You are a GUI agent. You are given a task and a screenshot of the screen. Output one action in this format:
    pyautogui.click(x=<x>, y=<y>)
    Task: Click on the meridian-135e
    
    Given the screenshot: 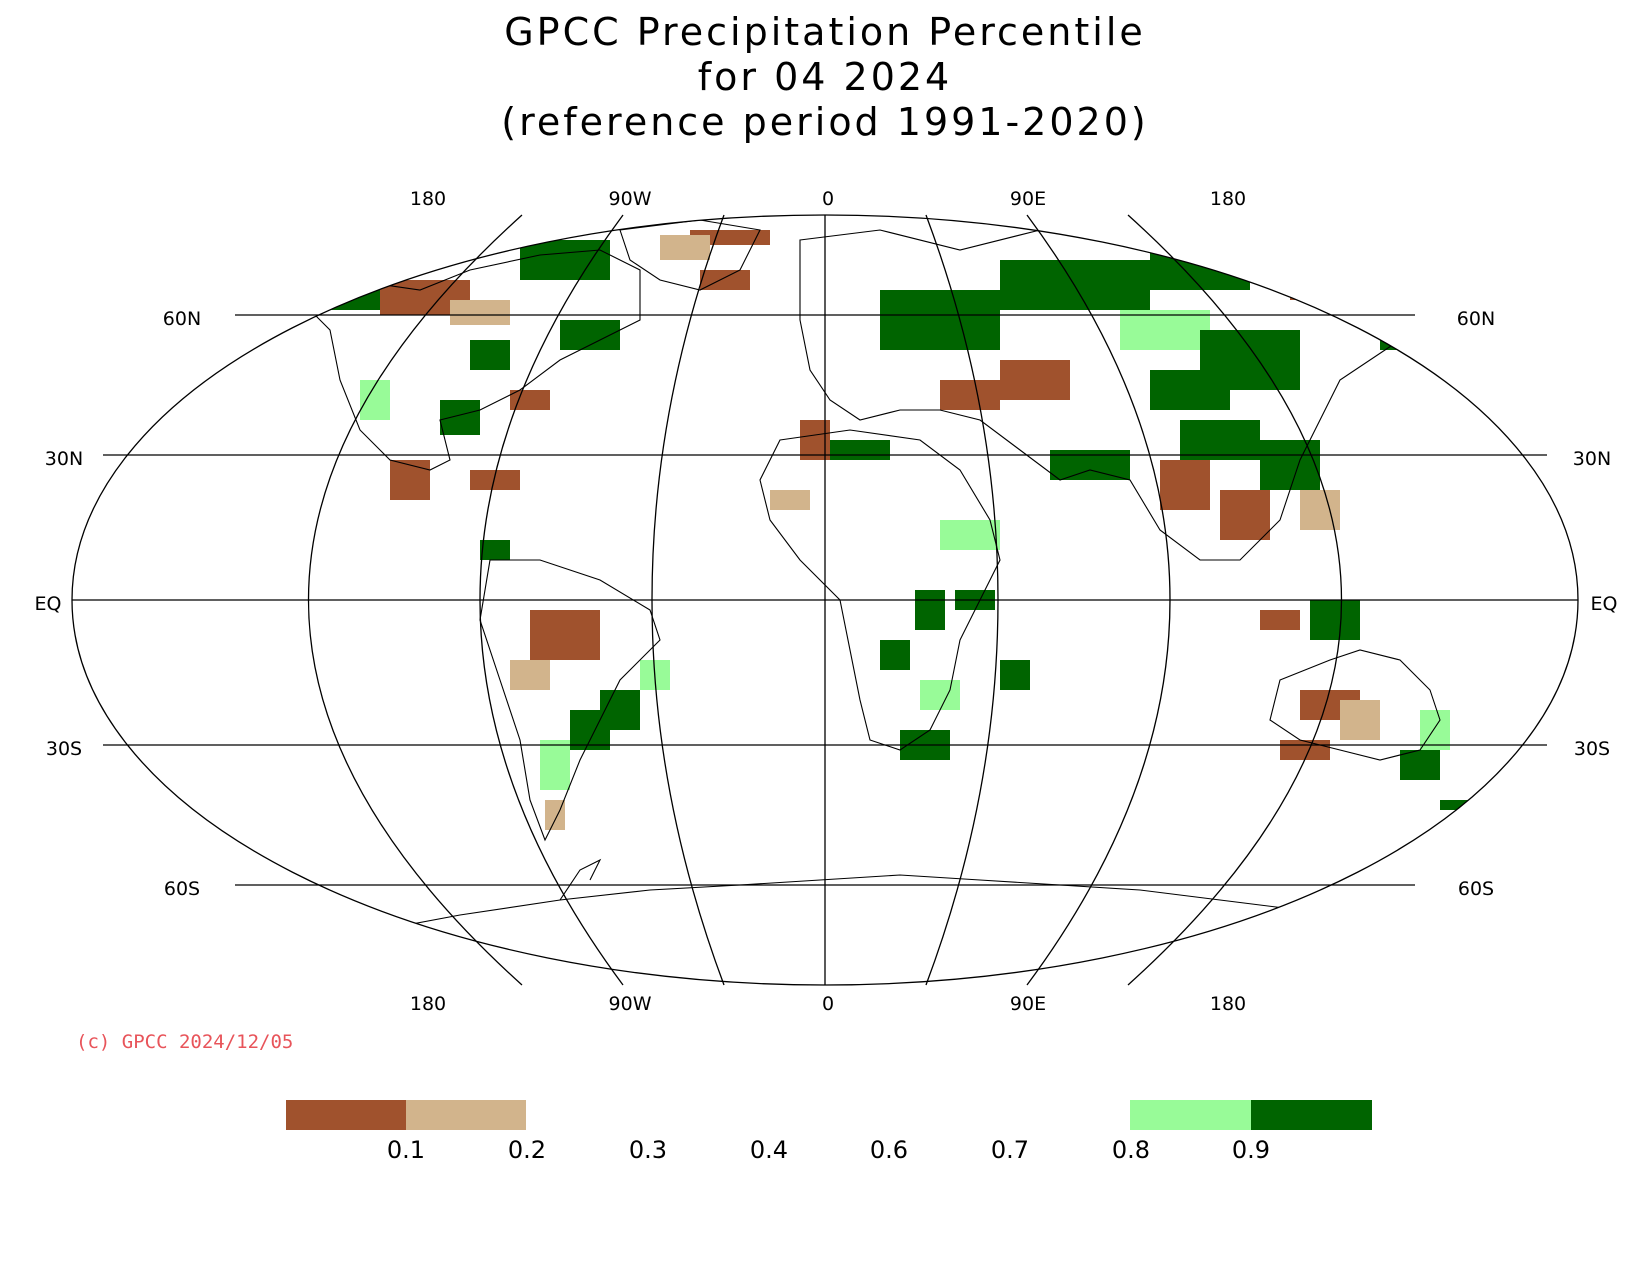 What is the action you would take?
    pyautogui.click(x=1235, y=600)
    